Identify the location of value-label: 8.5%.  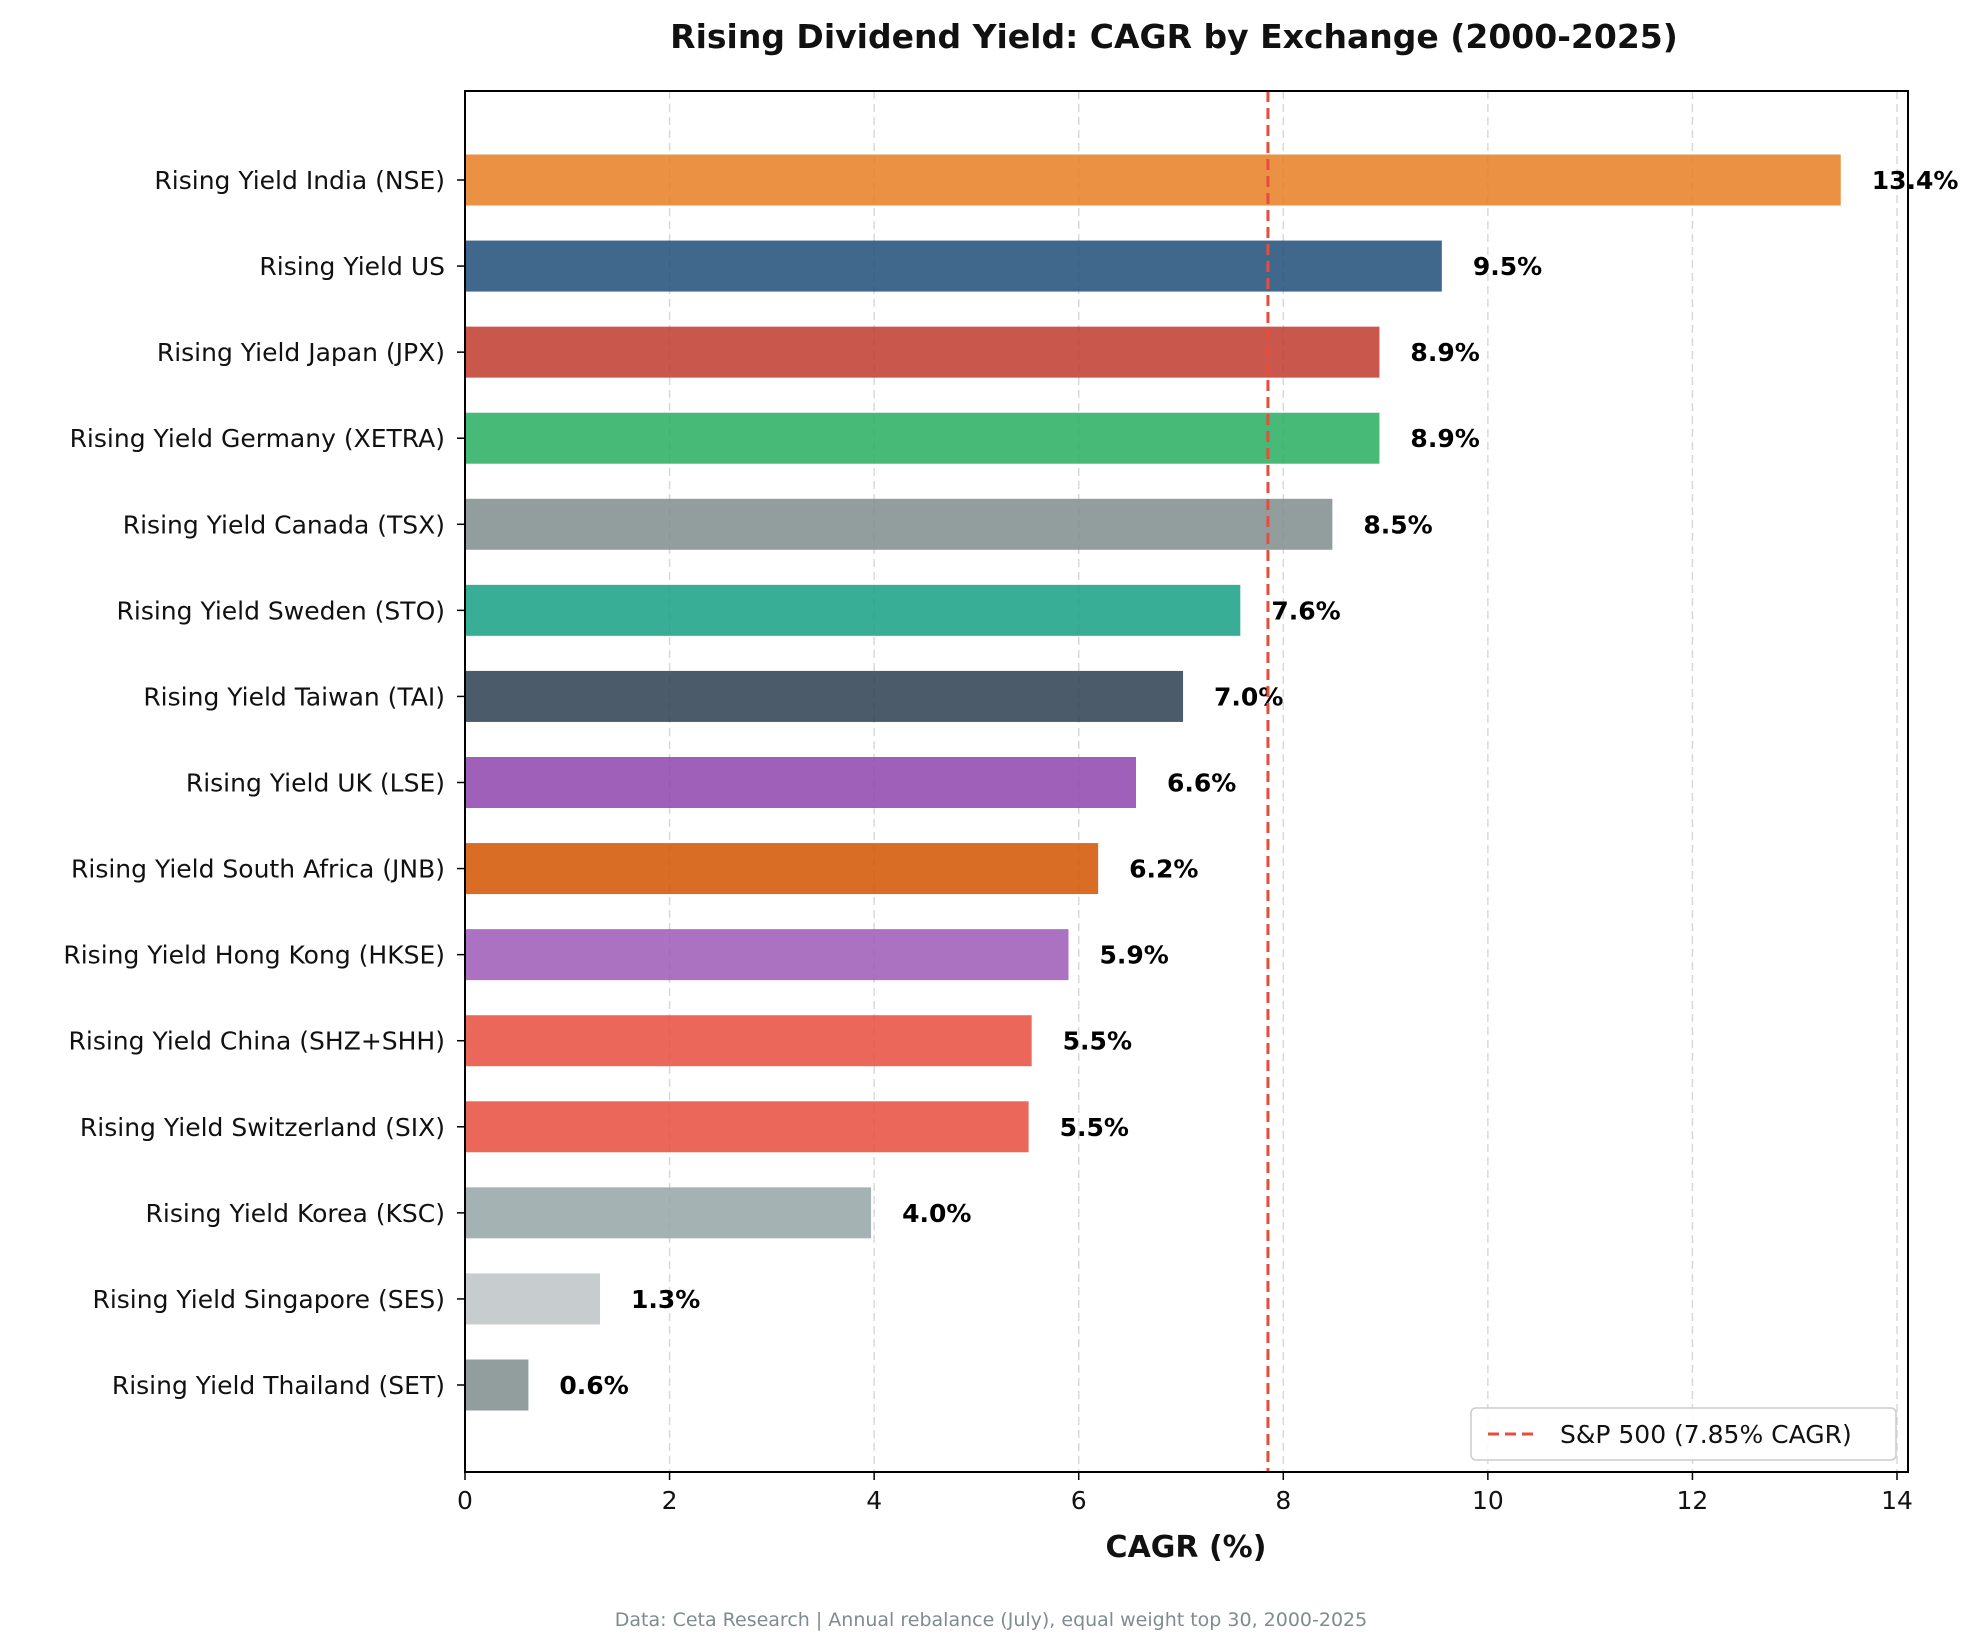
(1397, 524).